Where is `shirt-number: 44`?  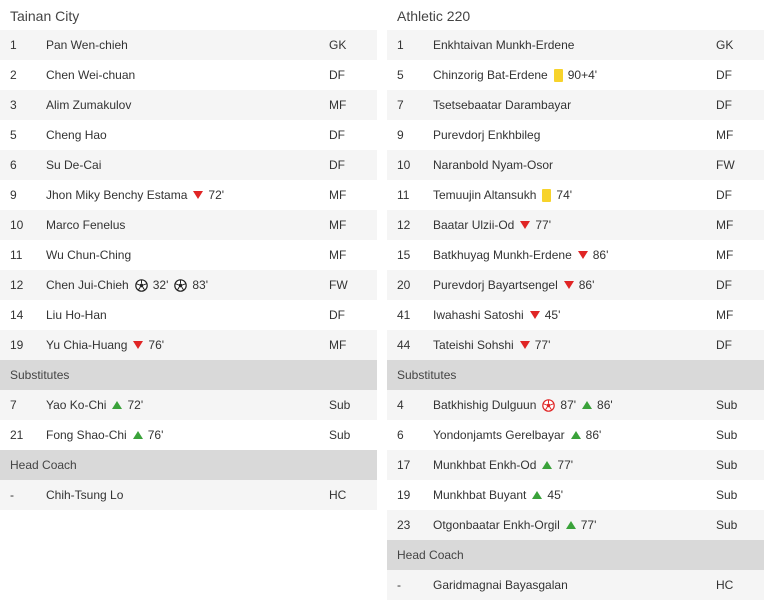 shirt-number: 44 is located at coordinates (404, 345).